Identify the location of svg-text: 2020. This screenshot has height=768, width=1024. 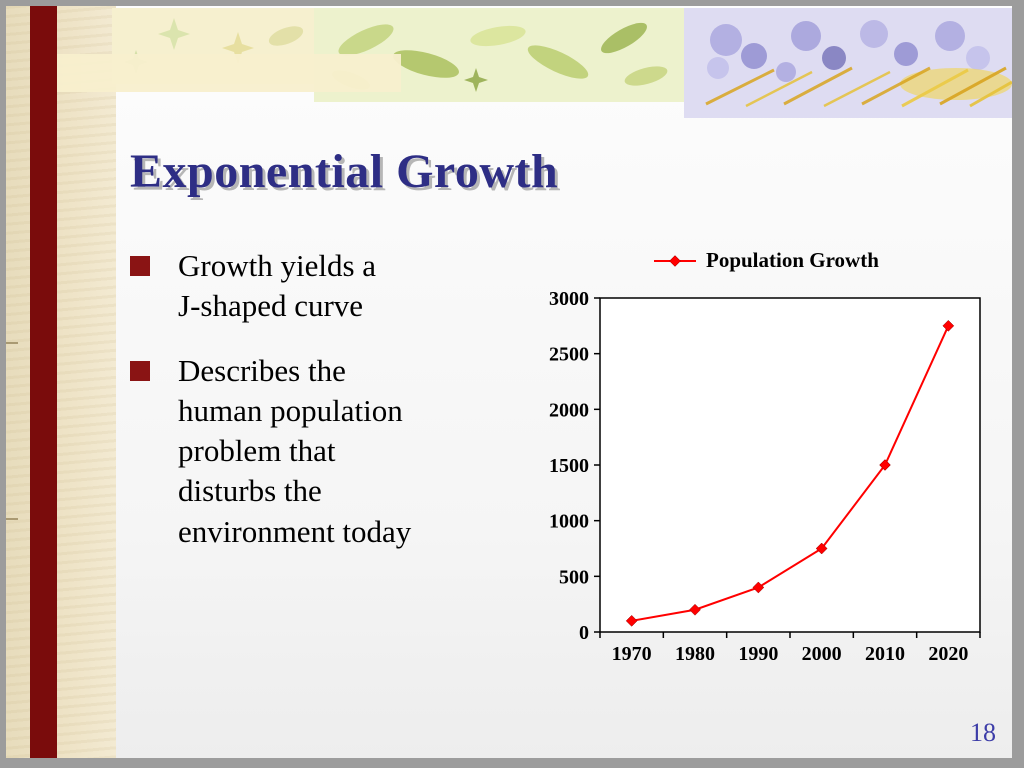
(948, 654).